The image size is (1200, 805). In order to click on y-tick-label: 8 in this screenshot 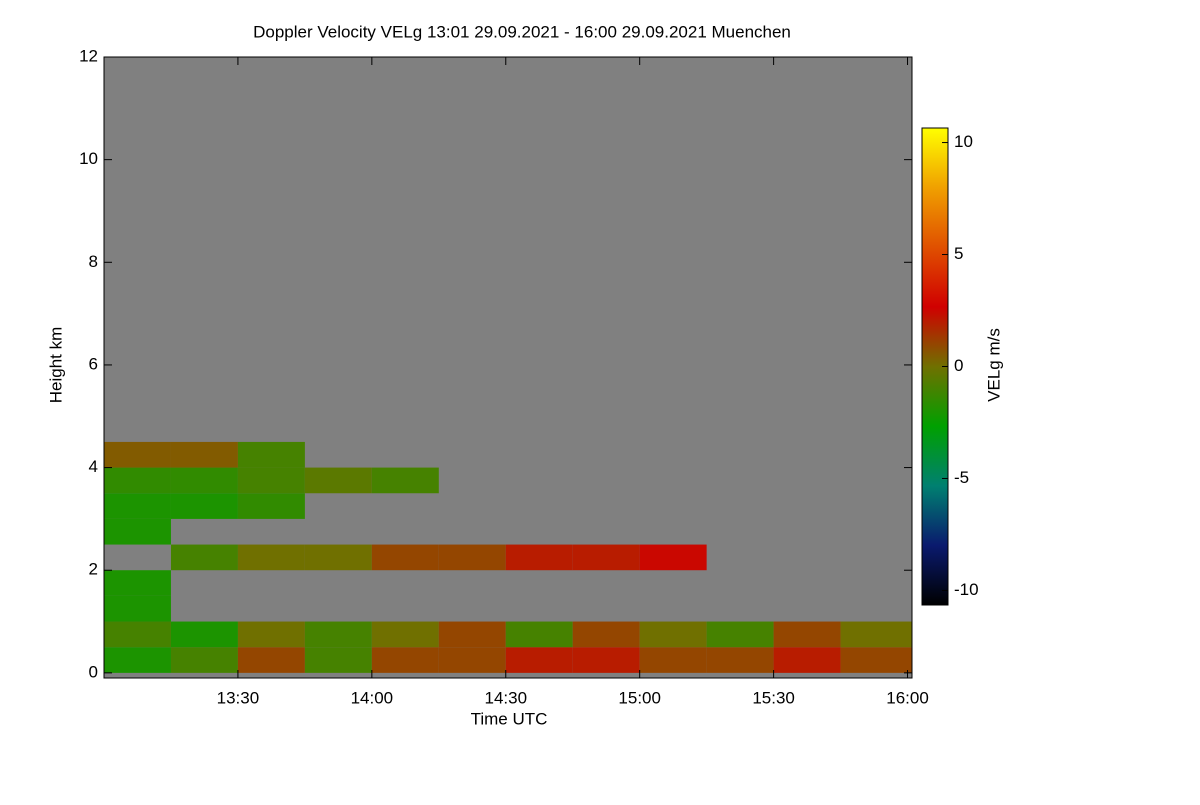, I will do `click(93, 261)`.